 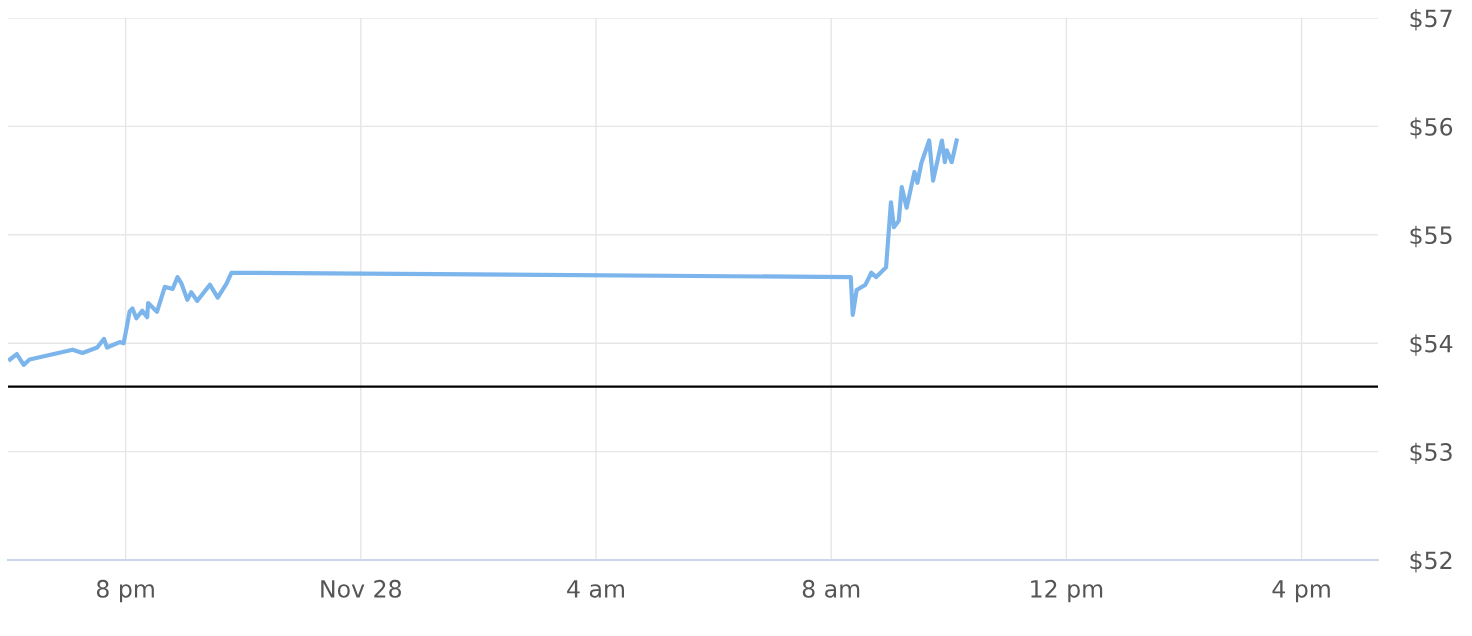 What do you see at coordinates (1431, 345) in the screenshot?
I see `y-tick-label: $54` at bounding box center [1431, 345].